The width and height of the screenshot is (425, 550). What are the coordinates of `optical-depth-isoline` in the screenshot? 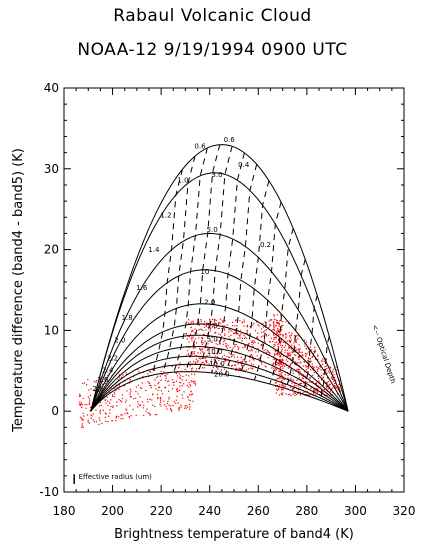 It's located at (203, 258).